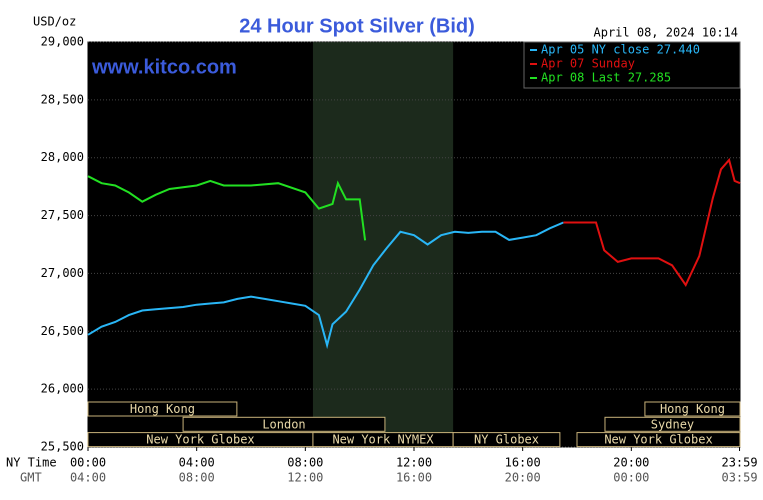 The width and height of the screenshot is (763, 500). Describe the element at coordinates (666, 33) in the screenshot. I see `timestamp: April 08, 2024 10:14` at that location.